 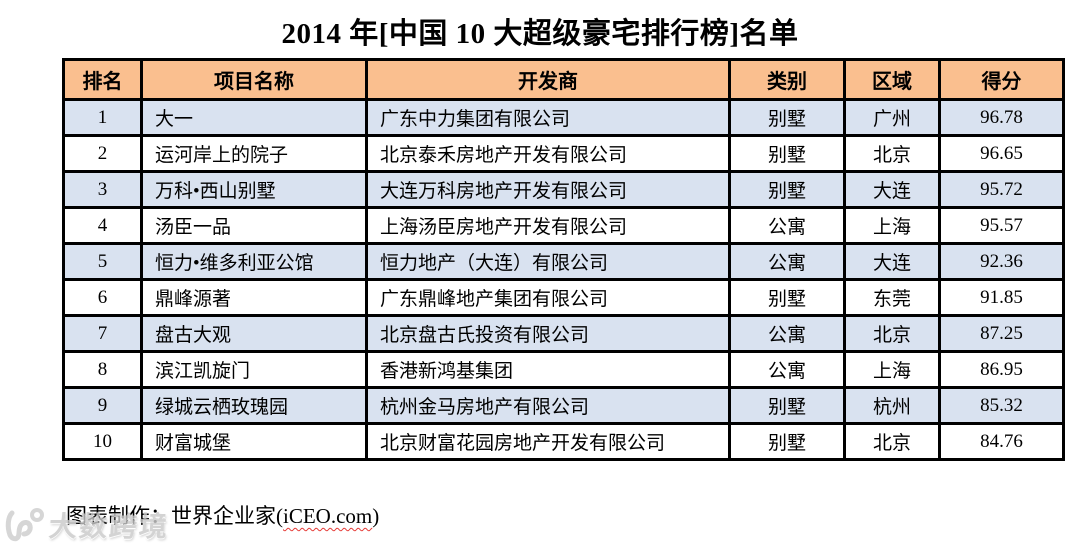 I want to click on cell-project: 恒力•维多利亚公馆, so click(x=254, y=261).